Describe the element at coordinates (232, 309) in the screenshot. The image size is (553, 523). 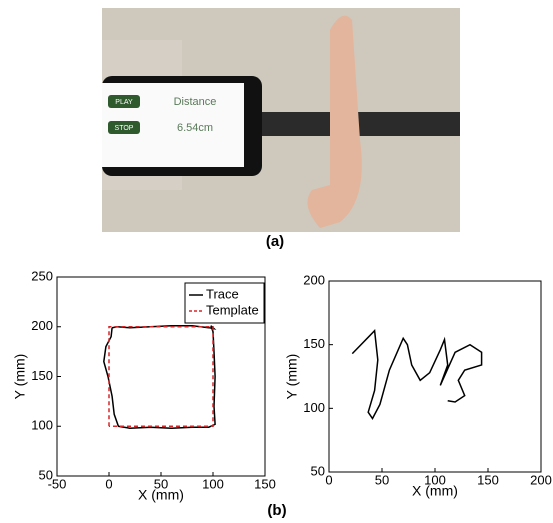
I see `legend-label: Template` at that location.